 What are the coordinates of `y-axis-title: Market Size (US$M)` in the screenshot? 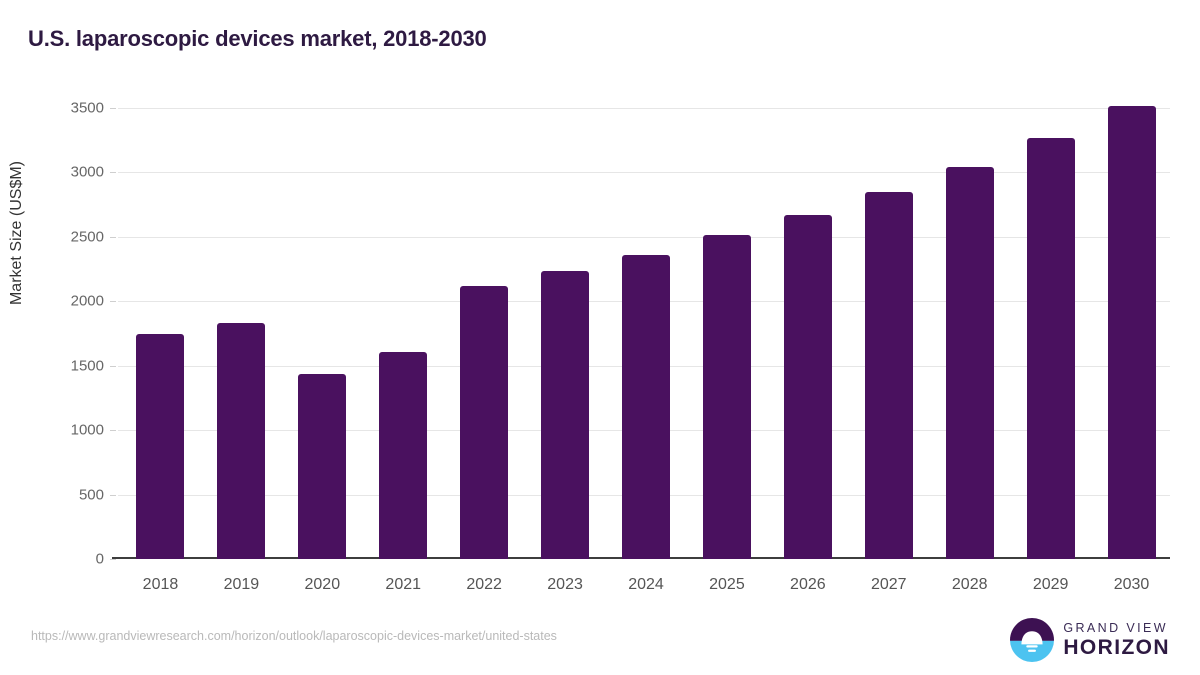 It's located at (16, 233).